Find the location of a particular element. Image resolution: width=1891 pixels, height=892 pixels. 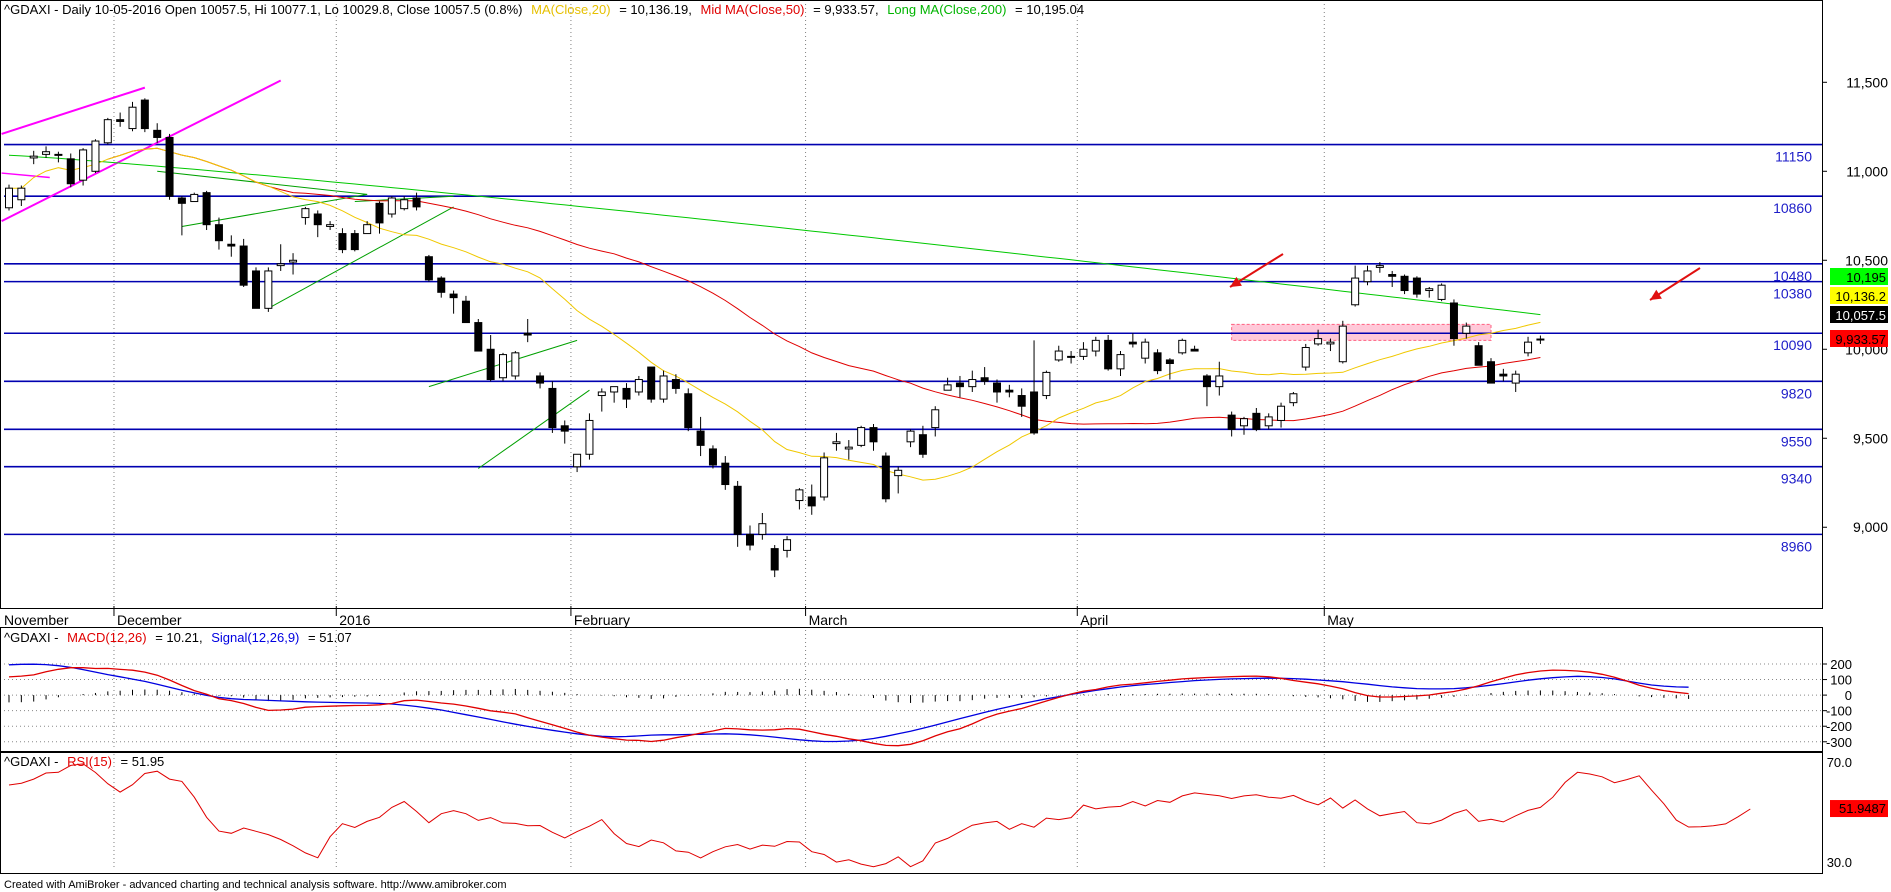

y-tick-label: 10,500 is located at coordinates (1866, 260).